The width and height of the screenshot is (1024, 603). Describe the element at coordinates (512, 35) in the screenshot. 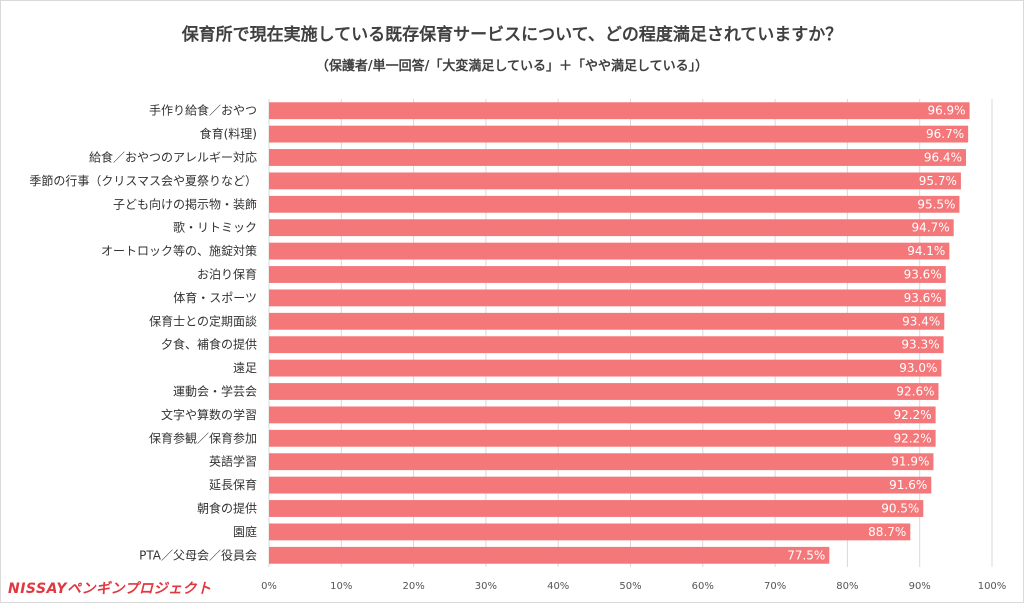

I see `chart-title: 保育所で現在実施している既存保育サービスについて、どの程度満足されていますか？` at that location.